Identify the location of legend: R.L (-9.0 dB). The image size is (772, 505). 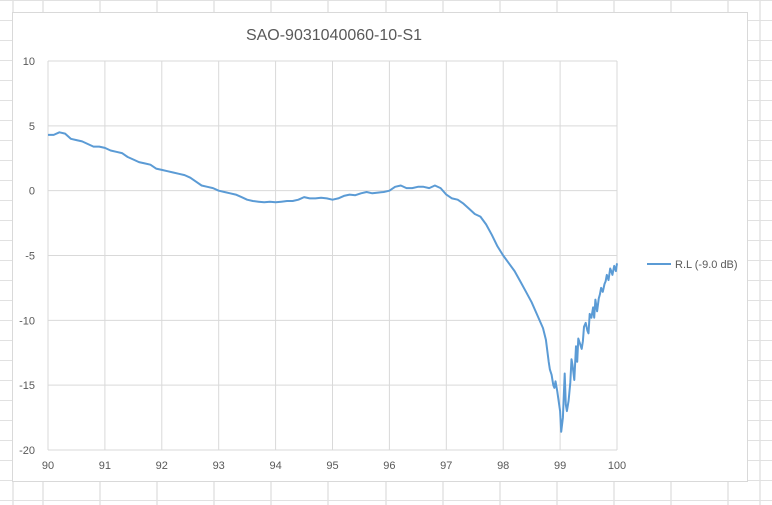
(692, 265).